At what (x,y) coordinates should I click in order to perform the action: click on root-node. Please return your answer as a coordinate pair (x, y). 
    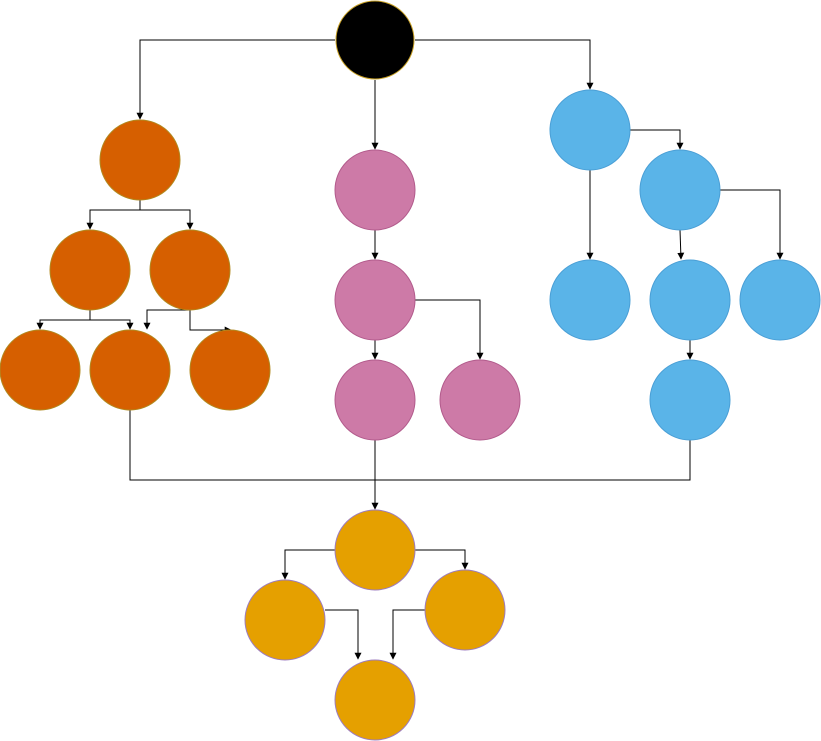
    Looking at the image, I should click on (375, 40).